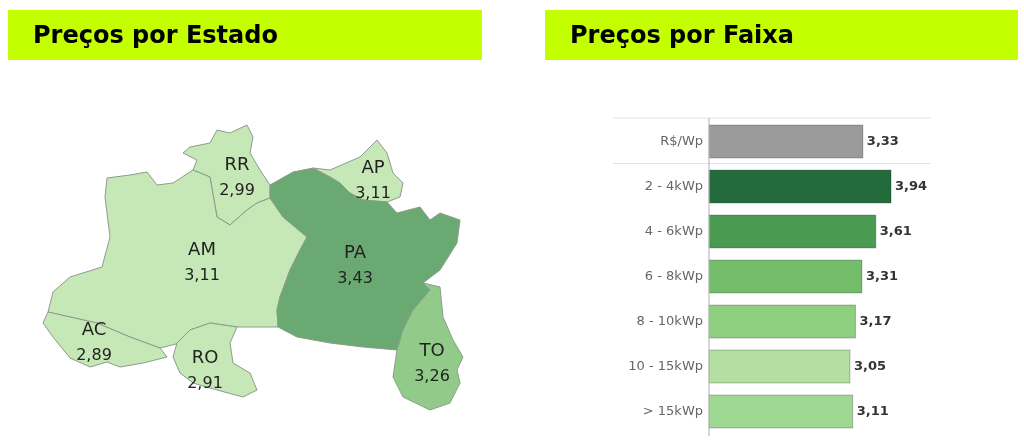 This screenshot has height=440, width=1024. I want to click on y-tick-label: 10 - 15kWp, so click(665, 365).